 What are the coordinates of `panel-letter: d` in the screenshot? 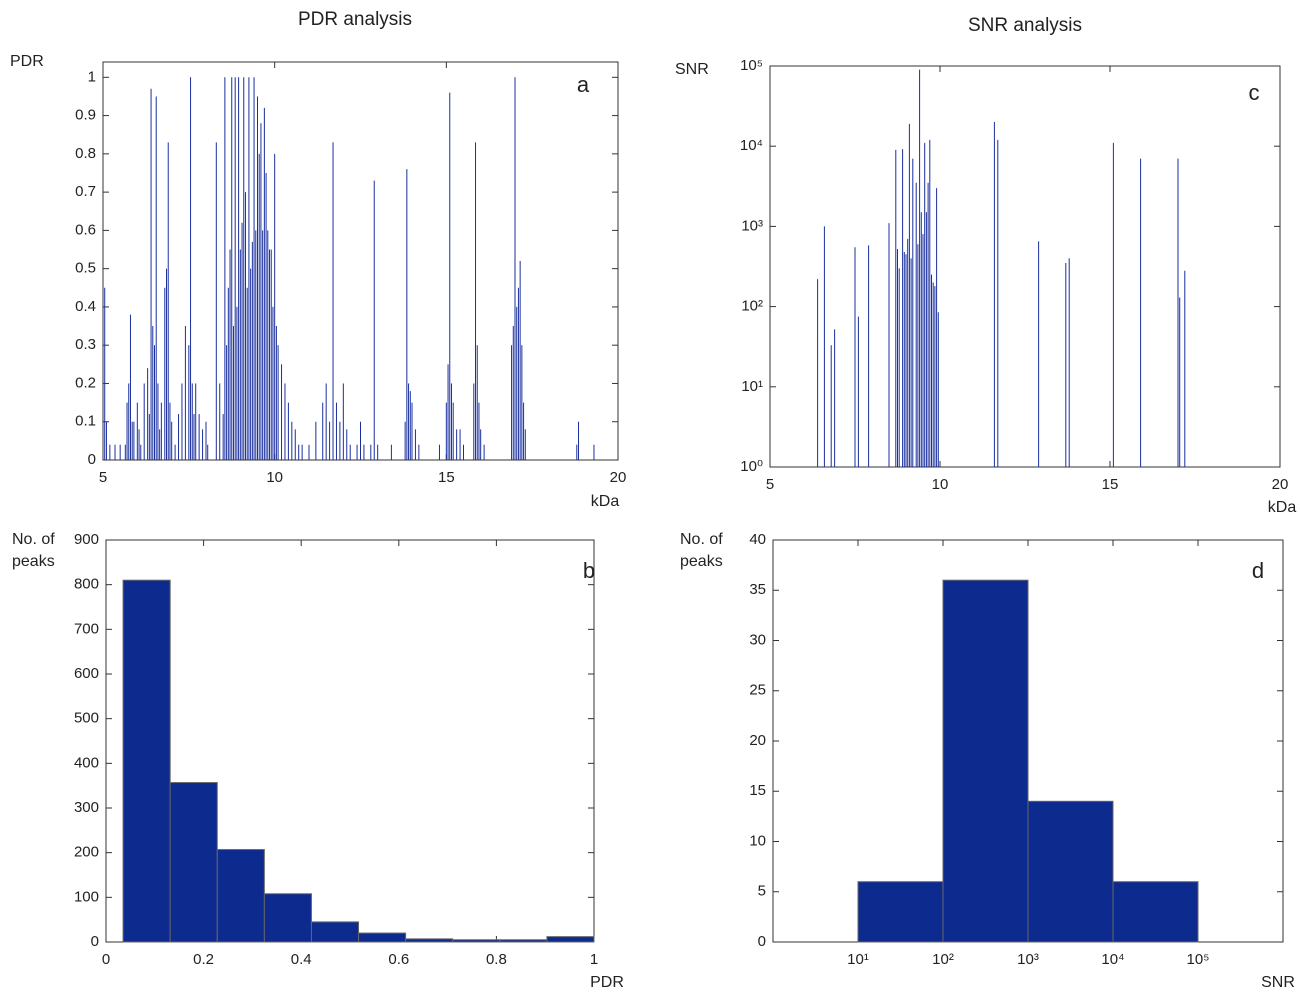 It's located at (1258, 570).